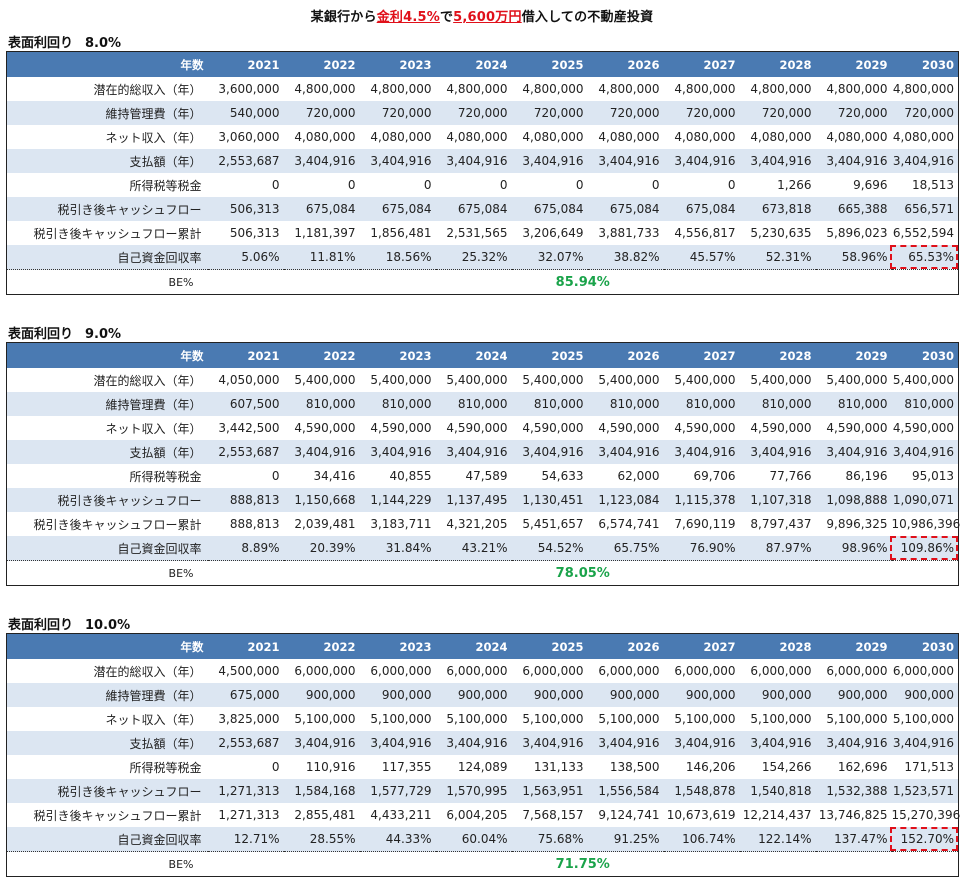 This screenshot has width=964, height=895. Describe the element at coordinates (325, 815) in the screenshot. I see `table-cell: 2,855,481` at that location.